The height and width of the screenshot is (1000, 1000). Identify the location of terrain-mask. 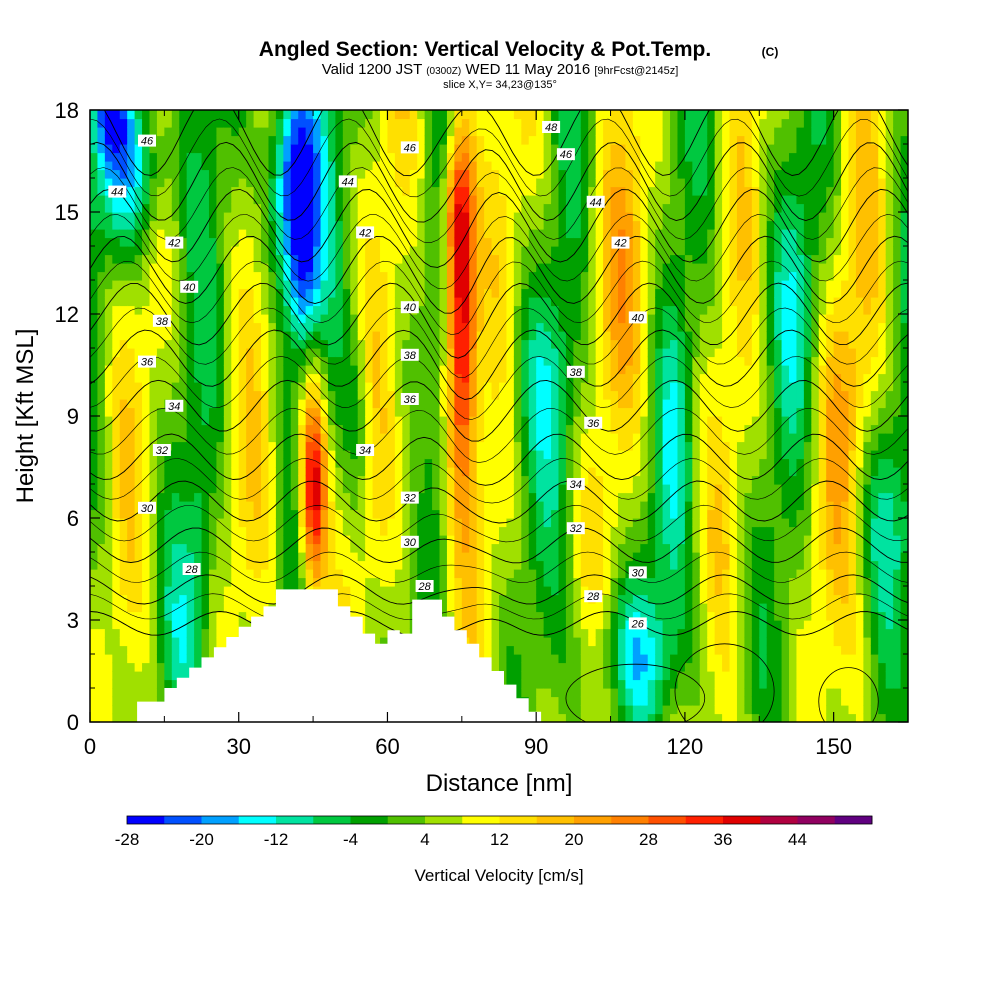
(316, 655).